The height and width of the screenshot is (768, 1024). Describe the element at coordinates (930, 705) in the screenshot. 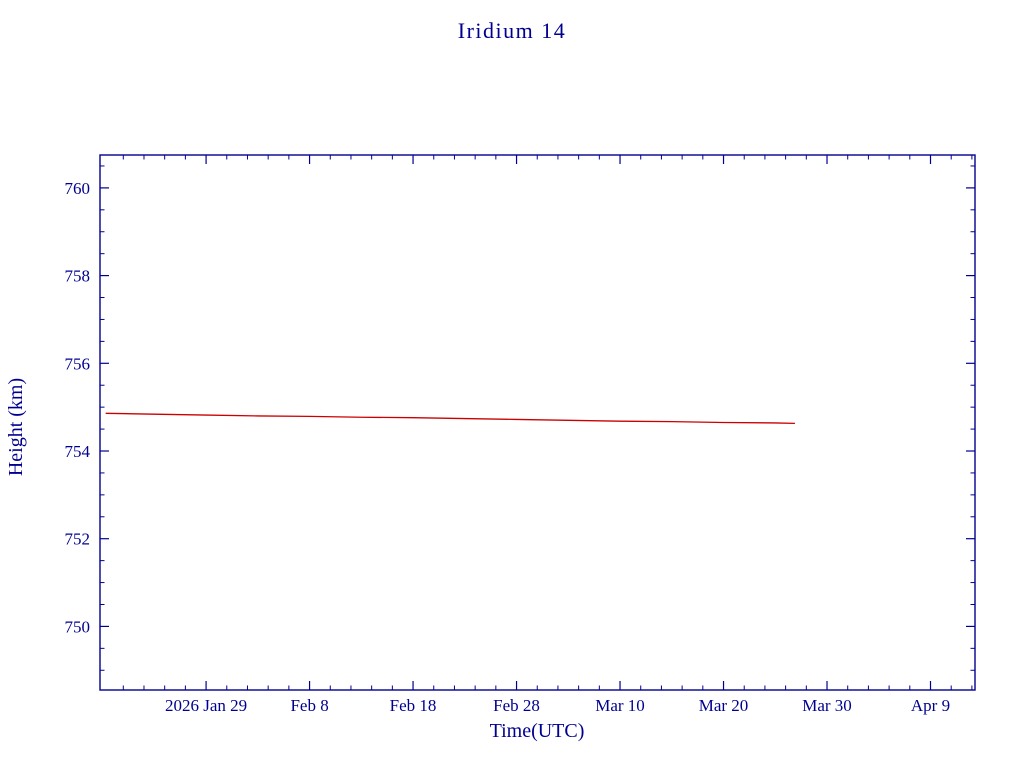

I see `x-tick-label: Apr 9` at that location.